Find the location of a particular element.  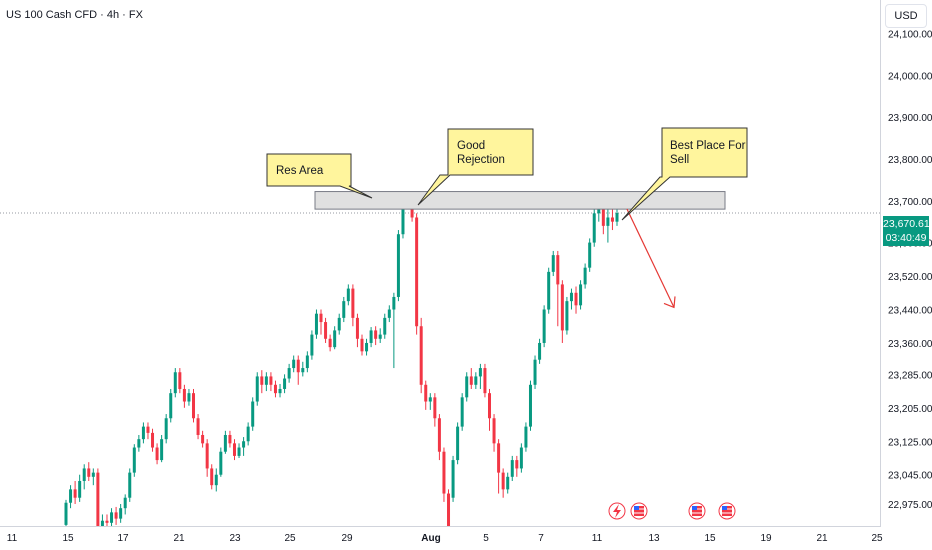

callout-best-place: Best Place For Sell is located at coordinates (684, 174).